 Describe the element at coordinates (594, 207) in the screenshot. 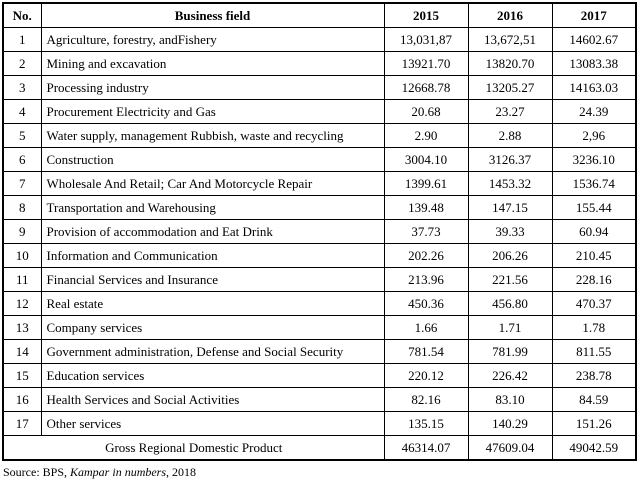

I see `value-2017: 155.44` at that location.